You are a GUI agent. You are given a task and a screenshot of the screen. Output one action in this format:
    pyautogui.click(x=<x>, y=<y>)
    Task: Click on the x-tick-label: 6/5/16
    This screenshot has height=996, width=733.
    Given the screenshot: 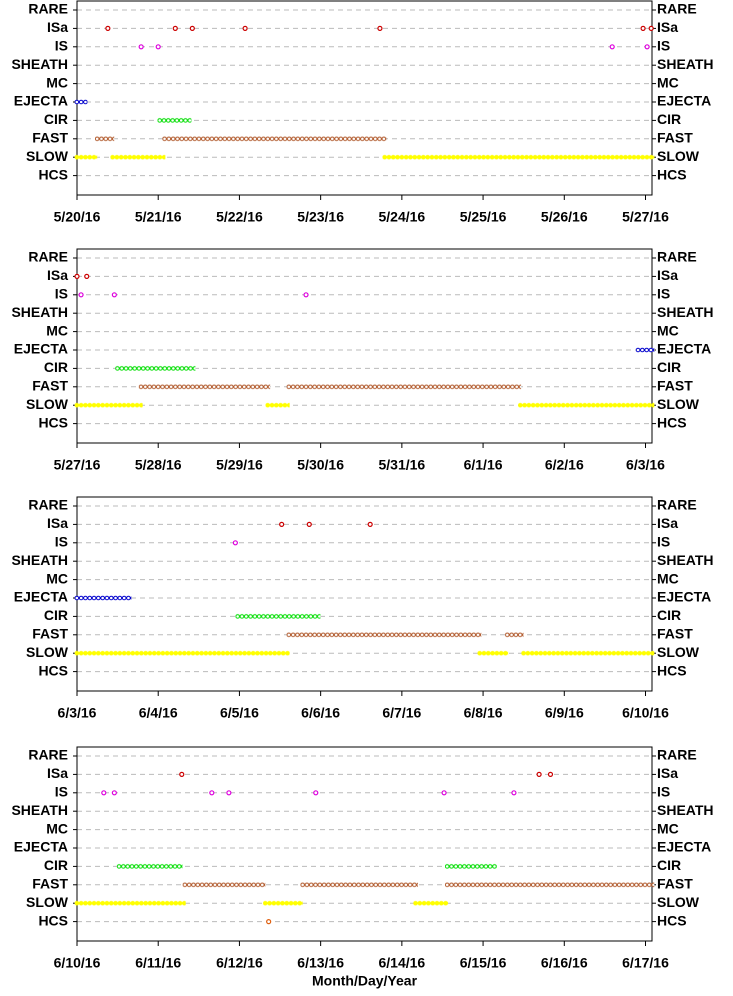 What is the action you would take?
    pyautogui.click(x=239, y=713)
    